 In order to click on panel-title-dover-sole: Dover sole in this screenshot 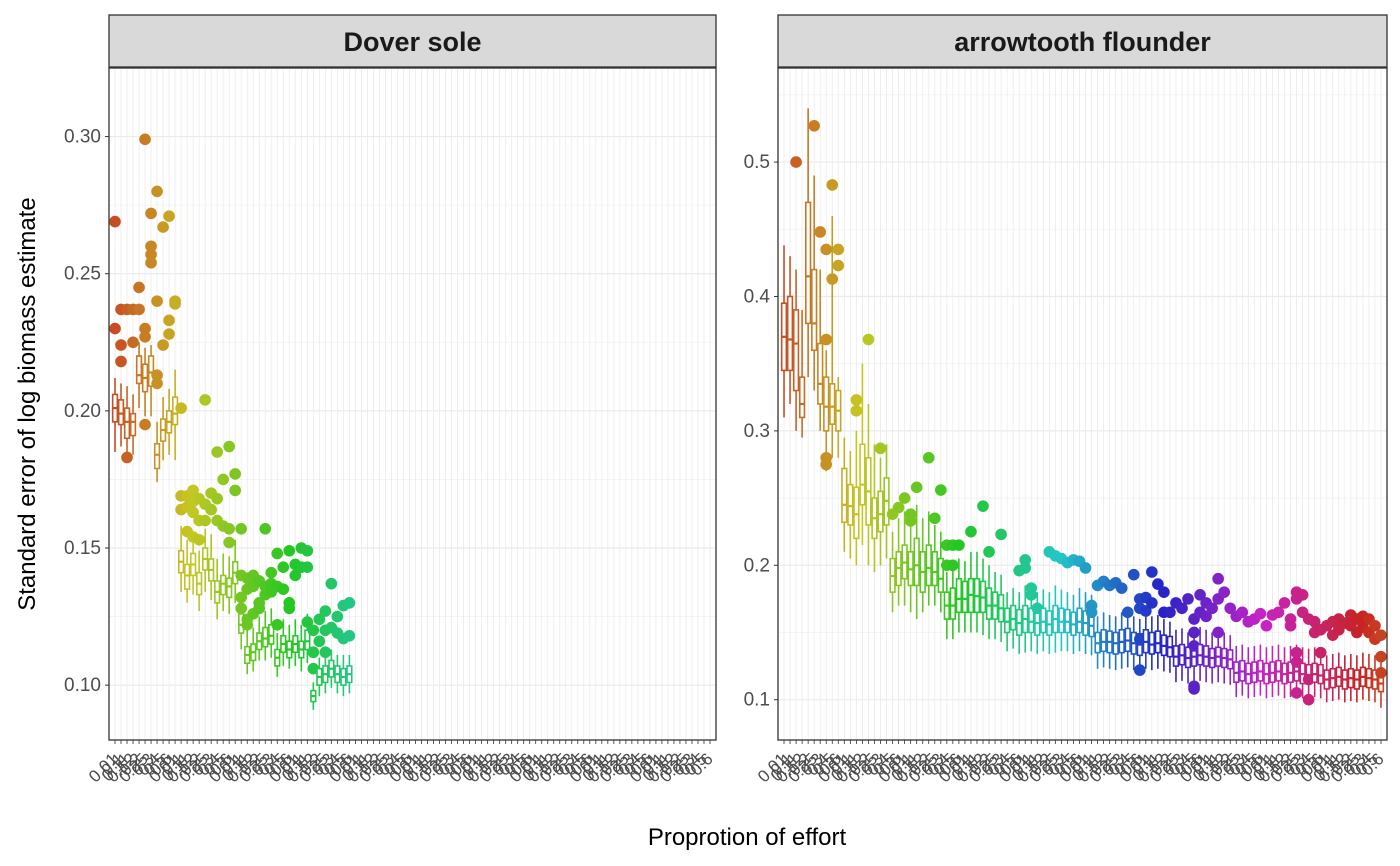, I will do `click(412, 42)`.